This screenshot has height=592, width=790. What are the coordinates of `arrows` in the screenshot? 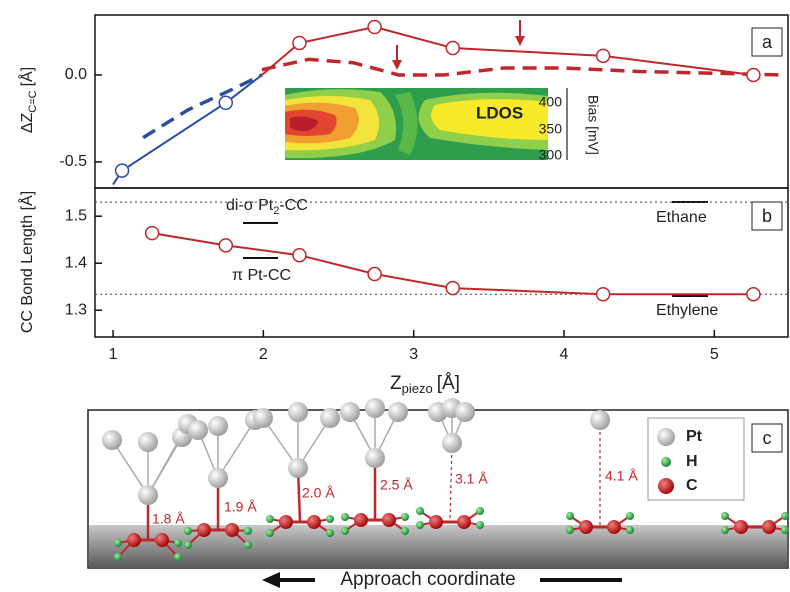 It's located at (458, 45).